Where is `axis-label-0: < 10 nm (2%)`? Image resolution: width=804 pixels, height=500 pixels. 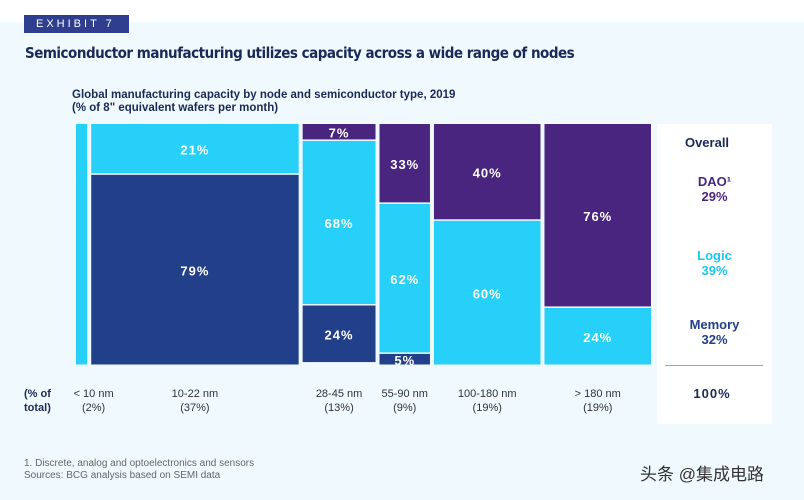
axis-label-0: < 10 nm (2%) is located at coordinates (94, 401).